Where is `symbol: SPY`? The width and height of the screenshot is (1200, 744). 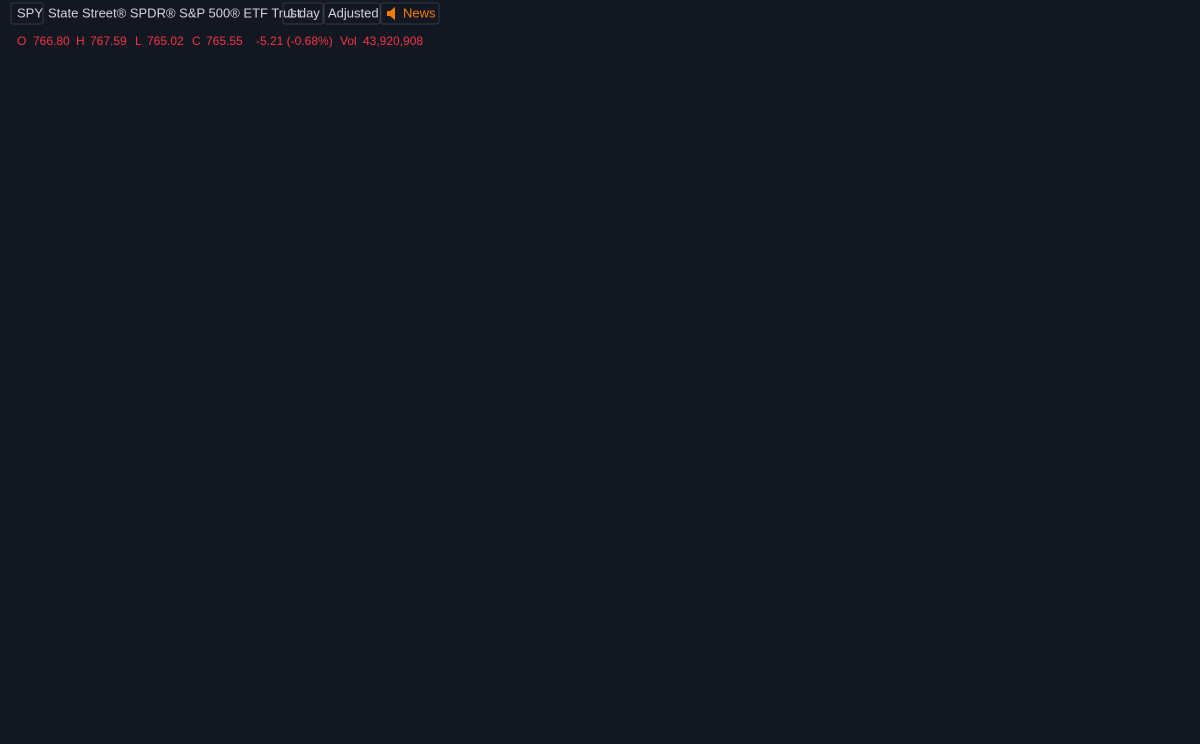 symbol: SPY is located at coordinates (30, 12).